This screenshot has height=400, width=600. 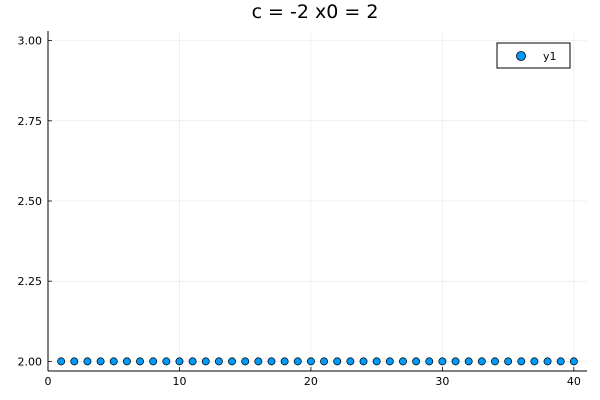 I want to click on legend: y1, so click(x=533, y=55).